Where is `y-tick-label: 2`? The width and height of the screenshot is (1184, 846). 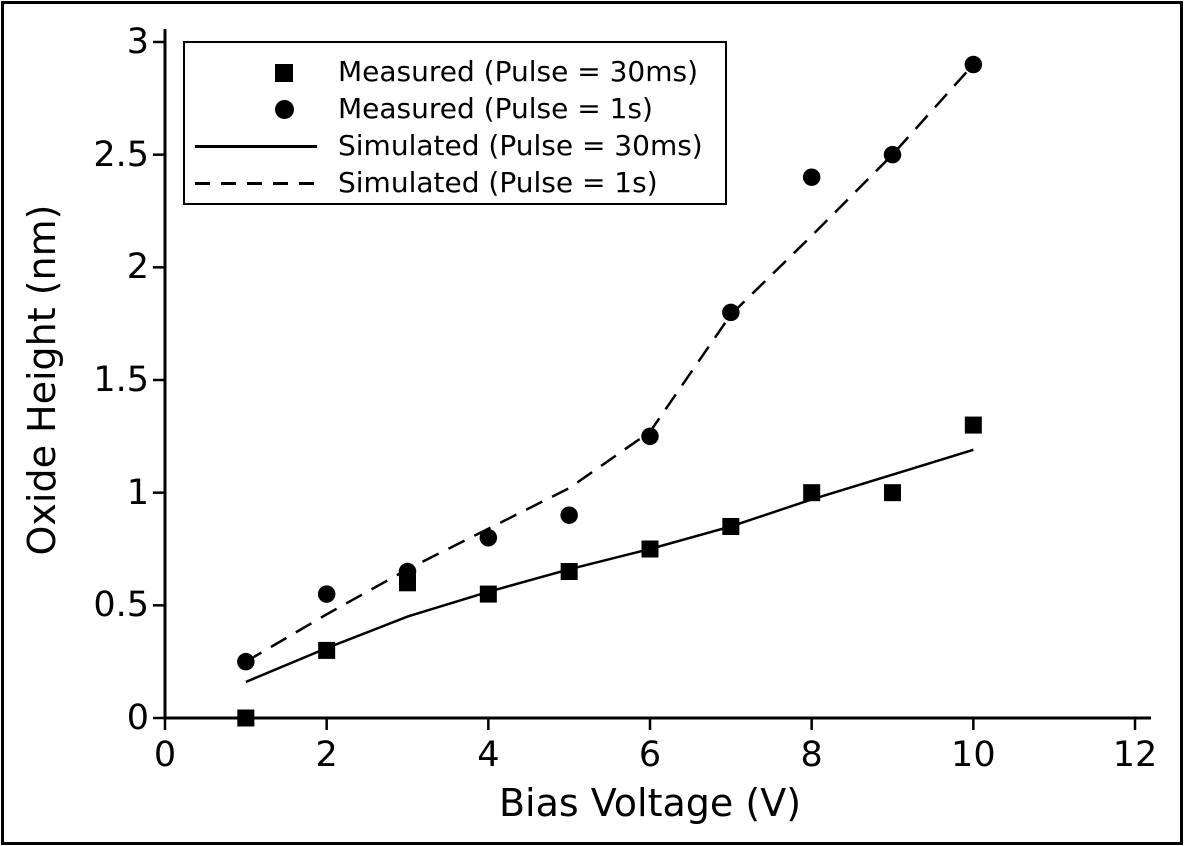 y-tick-label: 2 is located at coordinates (137, 267).